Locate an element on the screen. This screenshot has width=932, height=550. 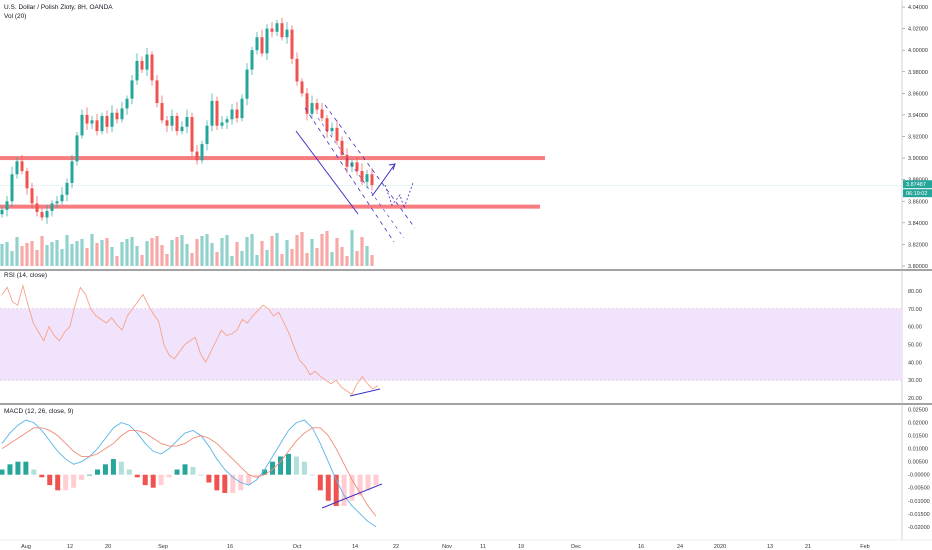
macd-line is located at coordinates (189, 473).